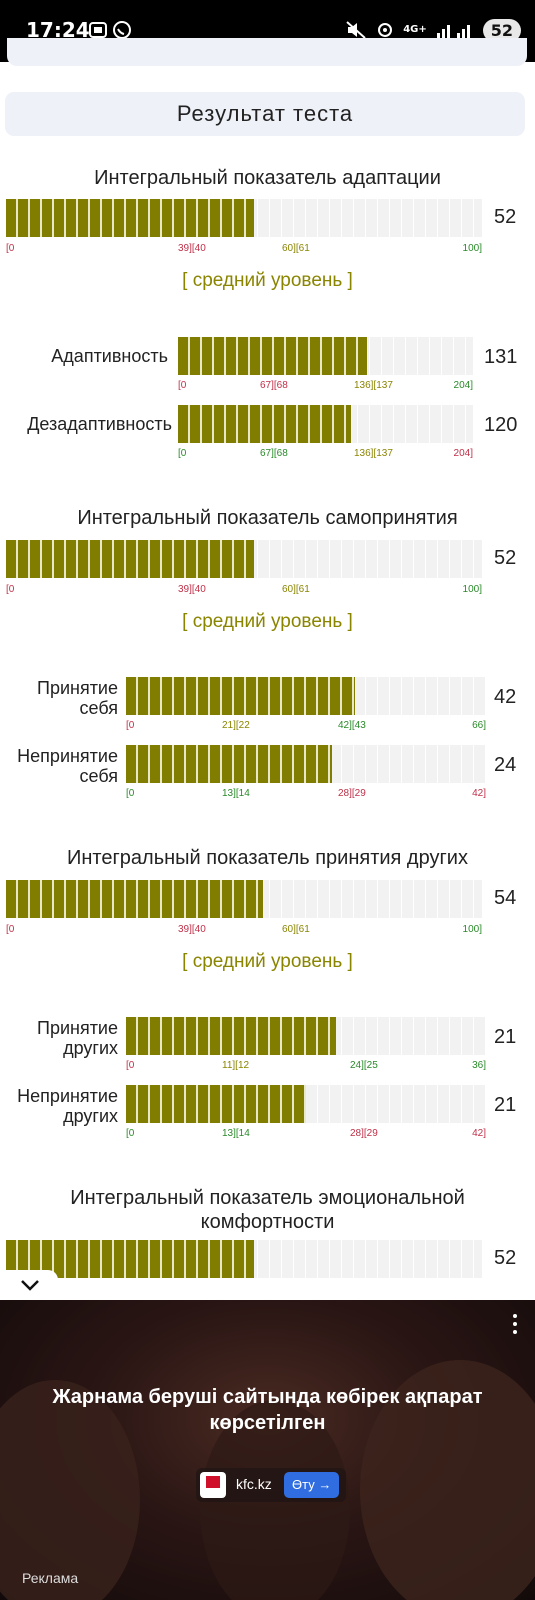  Describe the element at coordinates (479, 1133) in the screenshot. I see `scale-tick: 42]` at that location.